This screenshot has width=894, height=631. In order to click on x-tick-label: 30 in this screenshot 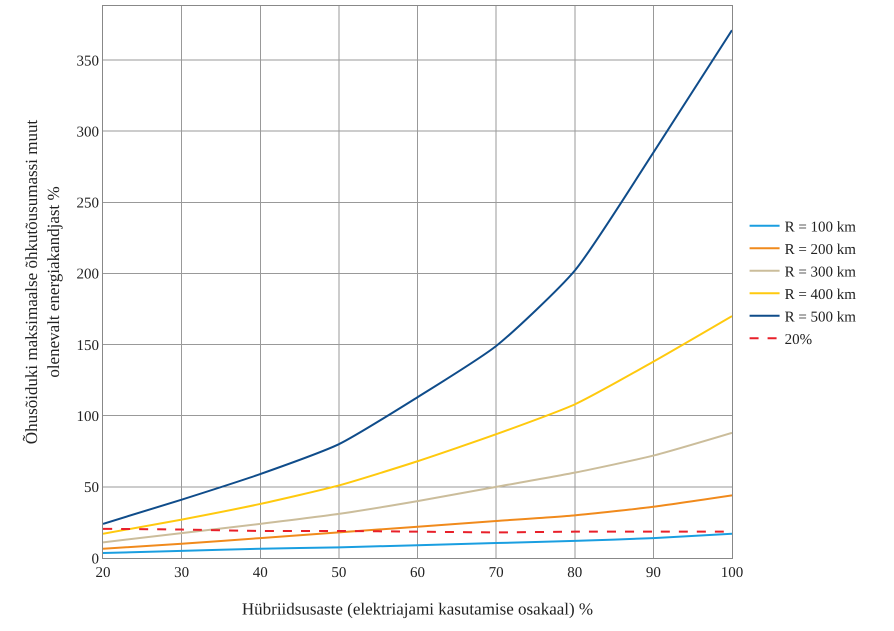, I will do `click(182, 573)`.